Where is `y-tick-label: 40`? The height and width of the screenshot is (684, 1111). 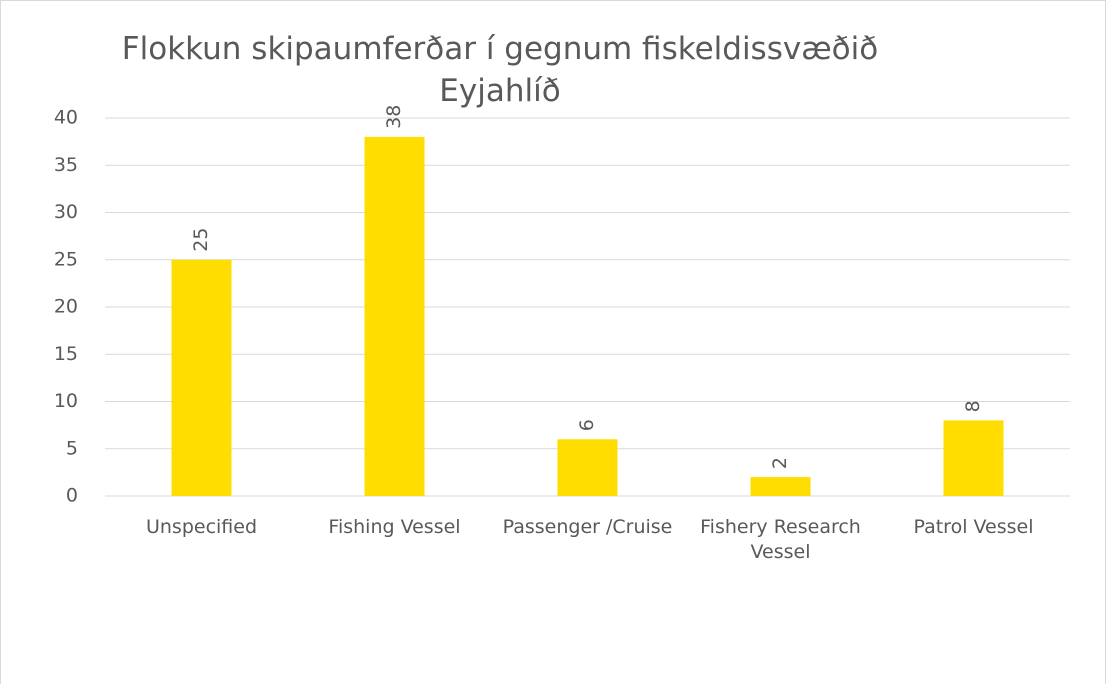 y-tick-label: 40 is located at coordinates (66, 118).